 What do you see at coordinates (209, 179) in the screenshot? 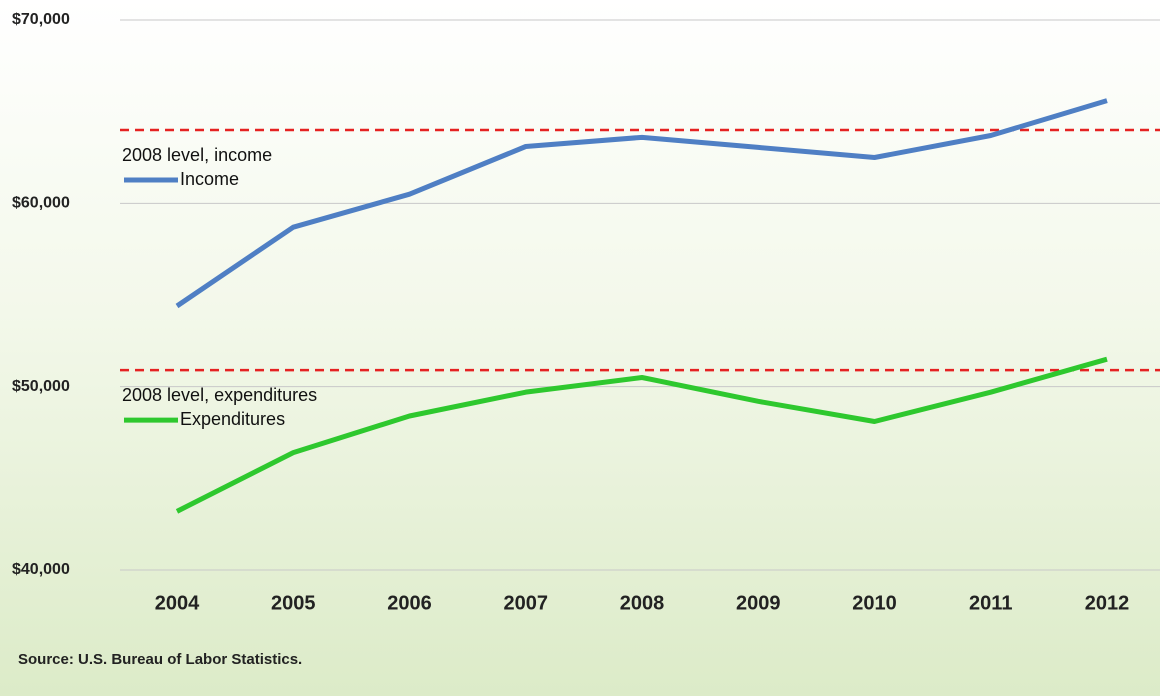
I see `legend-label: Income` at bounding box center [209, 179].